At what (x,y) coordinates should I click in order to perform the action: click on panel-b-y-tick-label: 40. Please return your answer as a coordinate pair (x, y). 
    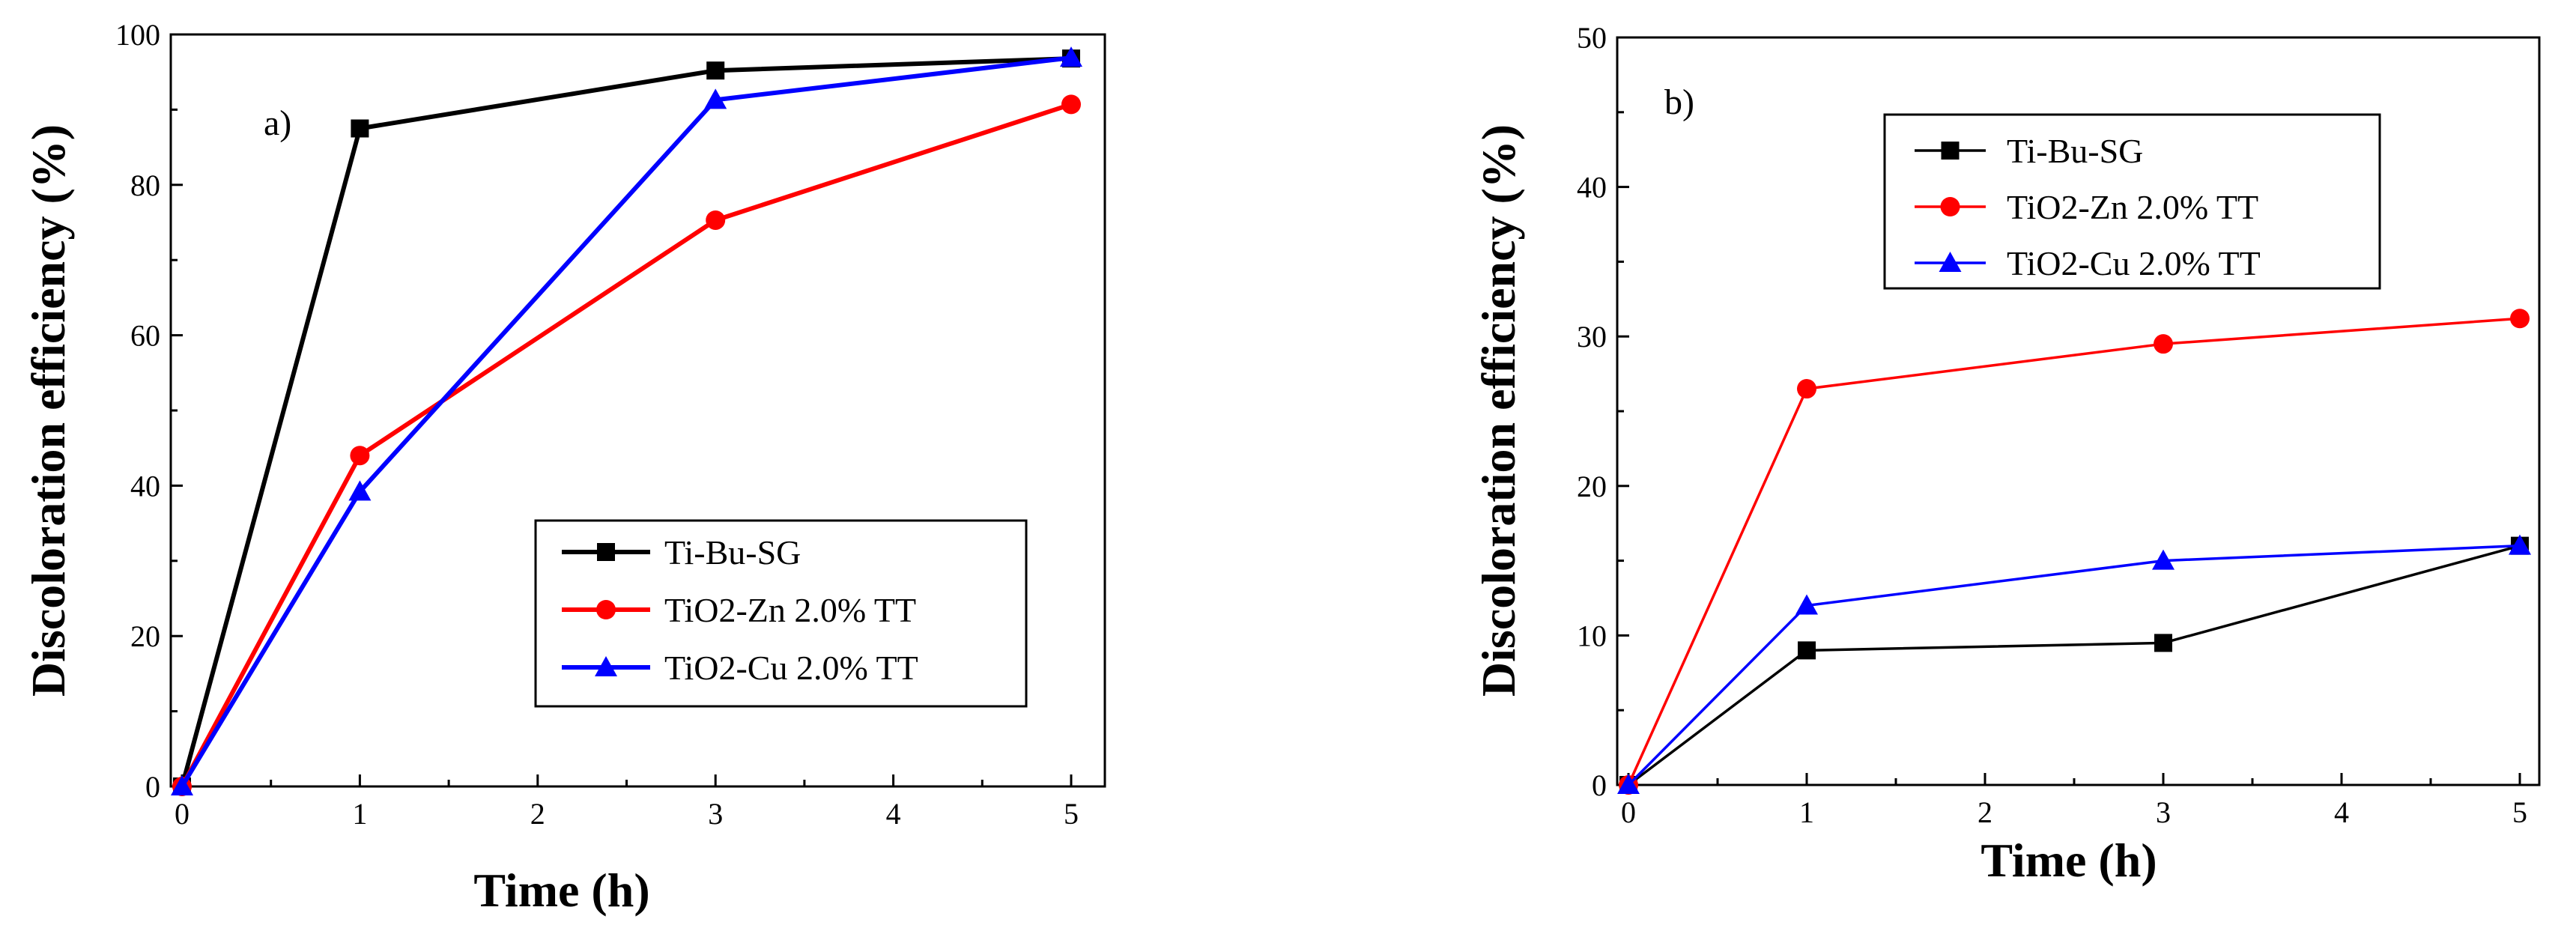
    Looking at the image, I should click on (1592, 187).